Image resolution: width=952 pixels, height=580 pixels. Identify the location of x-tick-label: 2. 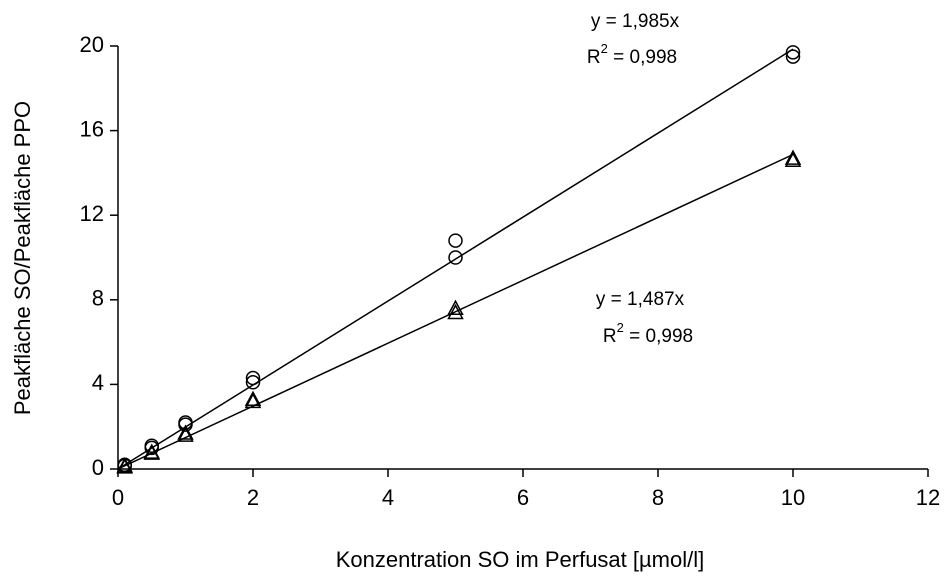
(253, 497).